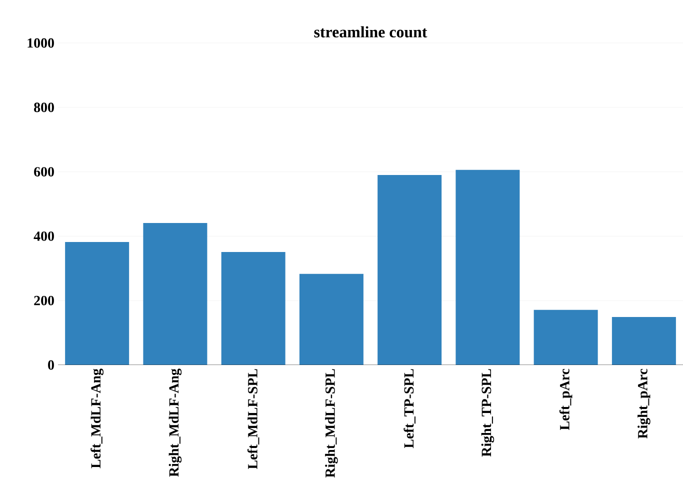 The image size is (683, 502). Describe the element at coordinates (51, 365) in the screenshot. I see `y-tick-label: 0` at that location.